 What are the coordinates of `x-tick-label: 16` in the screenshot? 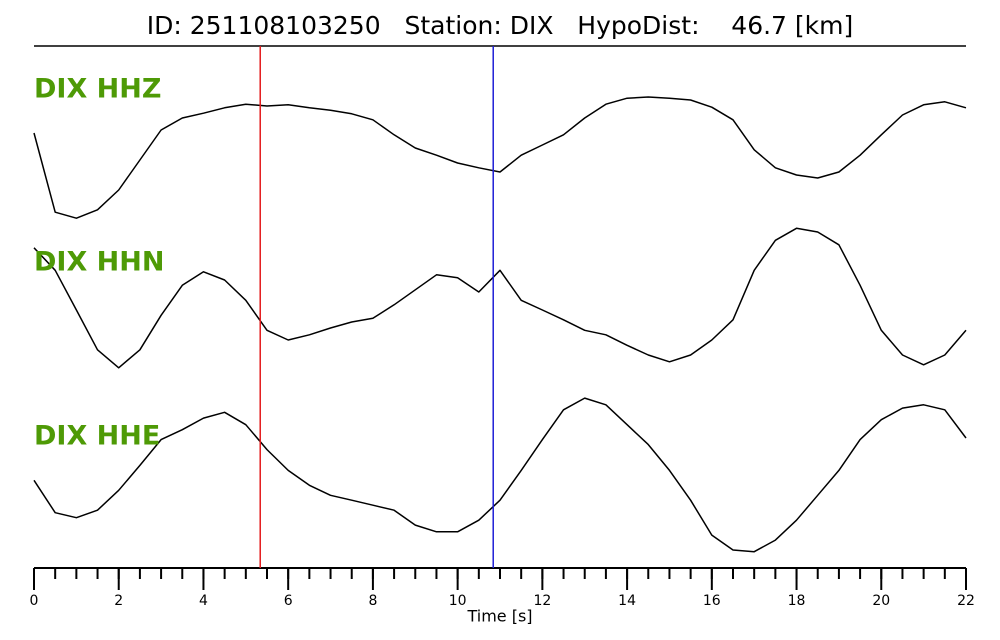 It's located at (712, 601).